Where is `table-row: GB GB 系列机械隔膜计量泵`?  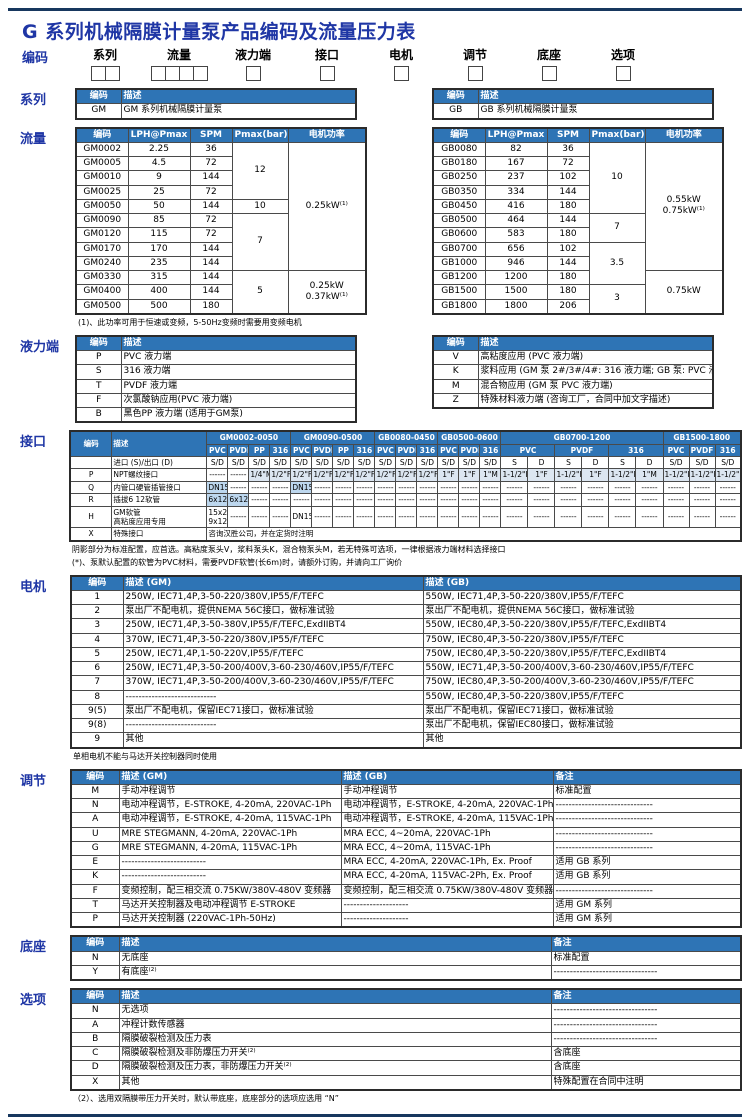 table-row: GB GB 系列机械隔膜计量泵 is located at coordinates (573, 111).